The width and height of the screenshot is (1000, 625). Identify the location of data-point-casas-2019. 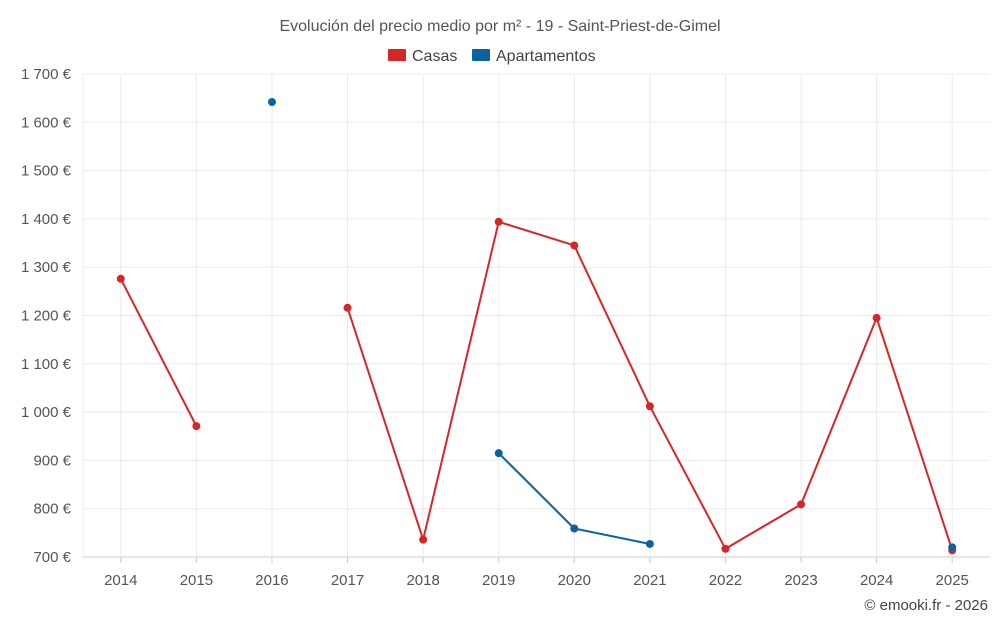
(498, 221).